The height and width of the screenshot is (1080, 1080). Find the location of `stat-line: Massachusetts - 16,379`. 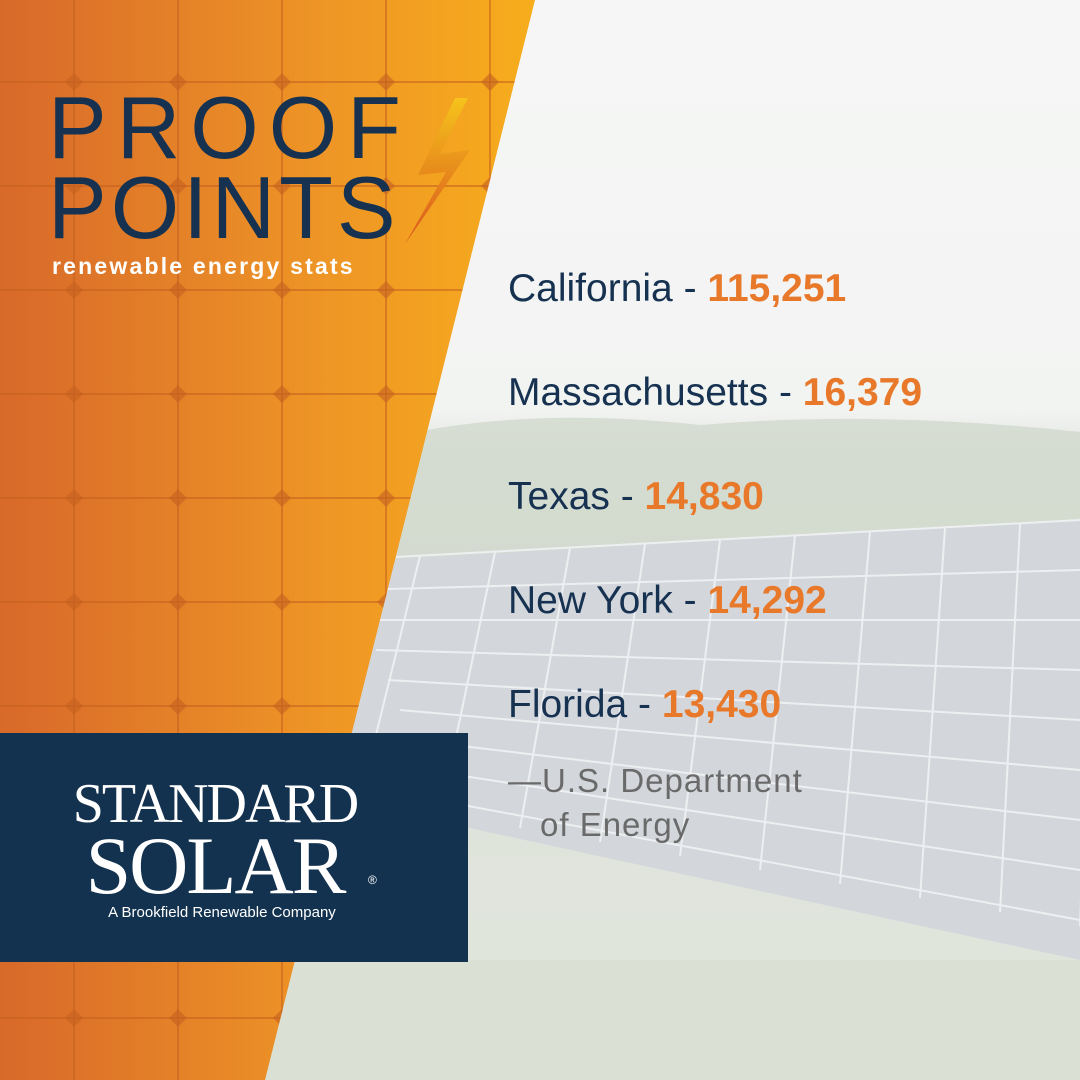

stat-line: Massachusetts - 16,379 is located at coordinates (715, 392).